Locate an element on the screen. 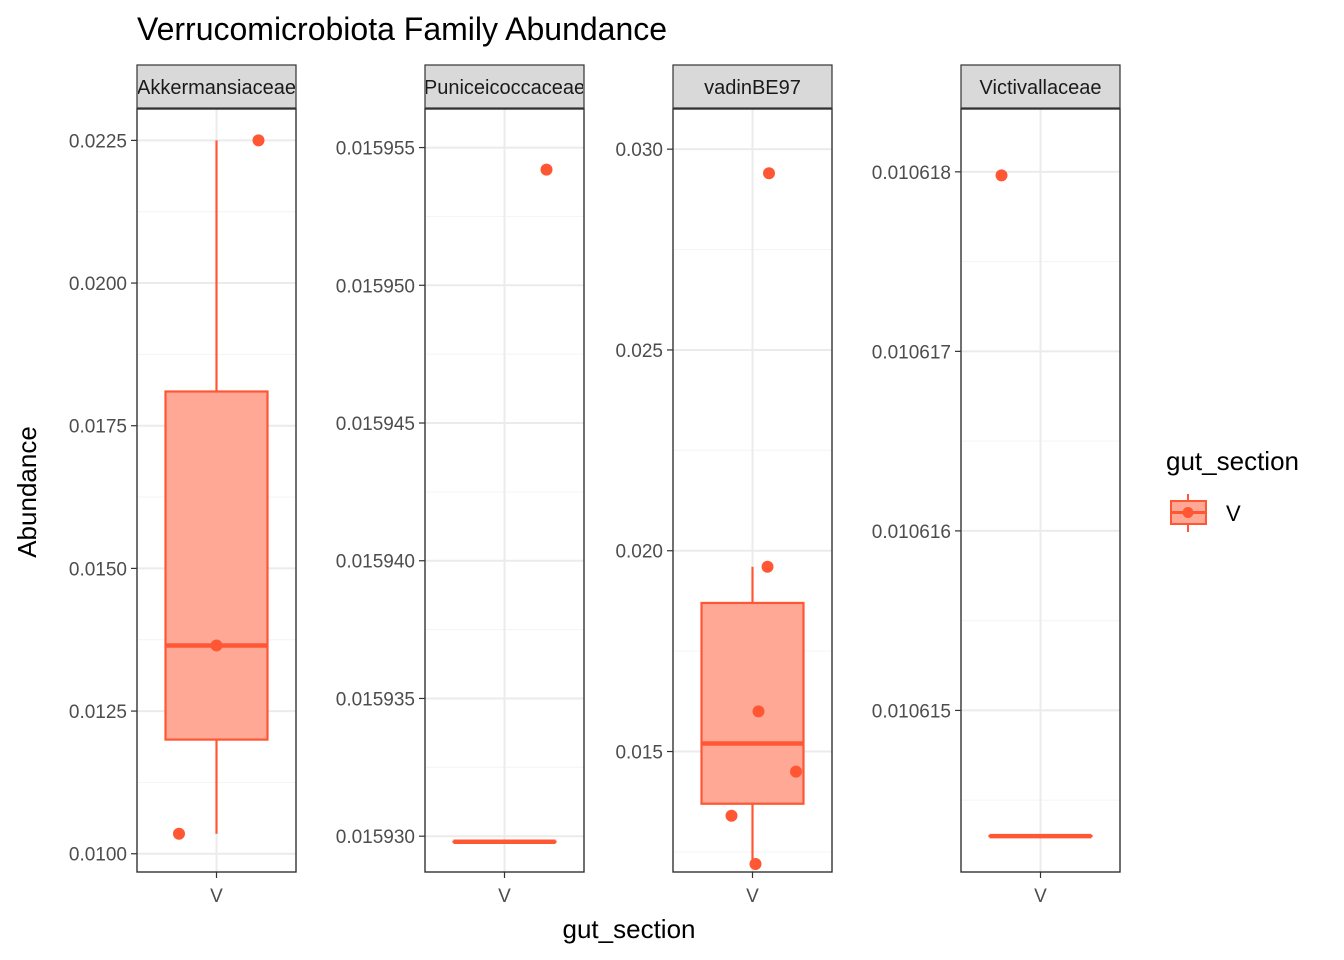 Image resolution: width=1344 pixels, height=960 pixels. legend-label-v: V is located at coordinates (1233, 513).